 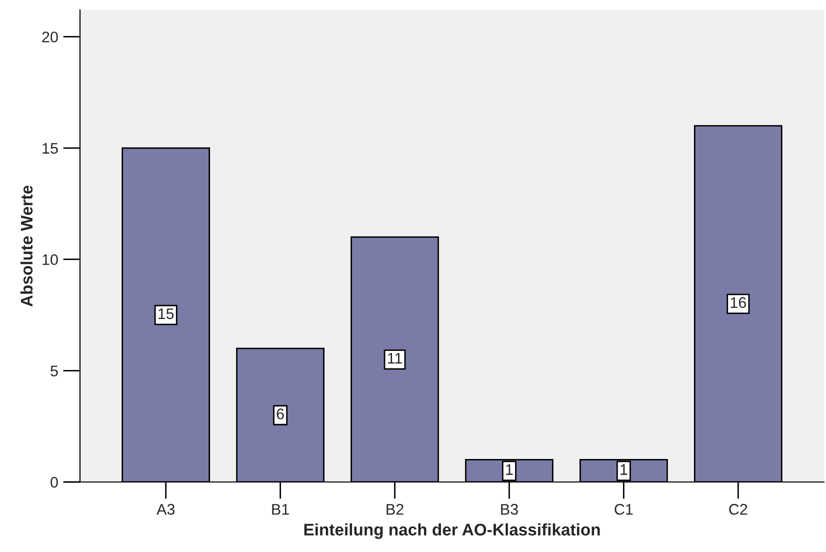 I want to click on y-tick-label: 5, so click(x=54, y=371).